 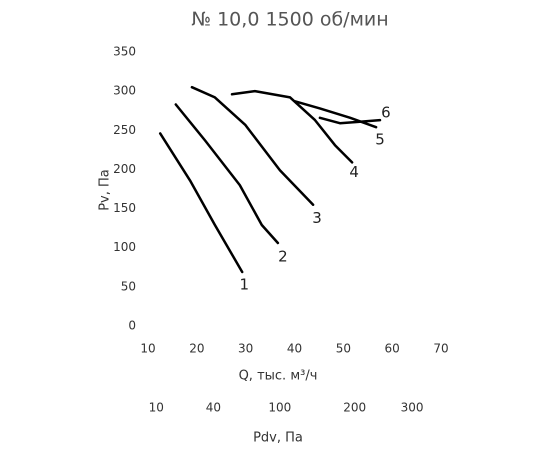 I want to click on y-tick-label: 0, so click(x=132, y=326).